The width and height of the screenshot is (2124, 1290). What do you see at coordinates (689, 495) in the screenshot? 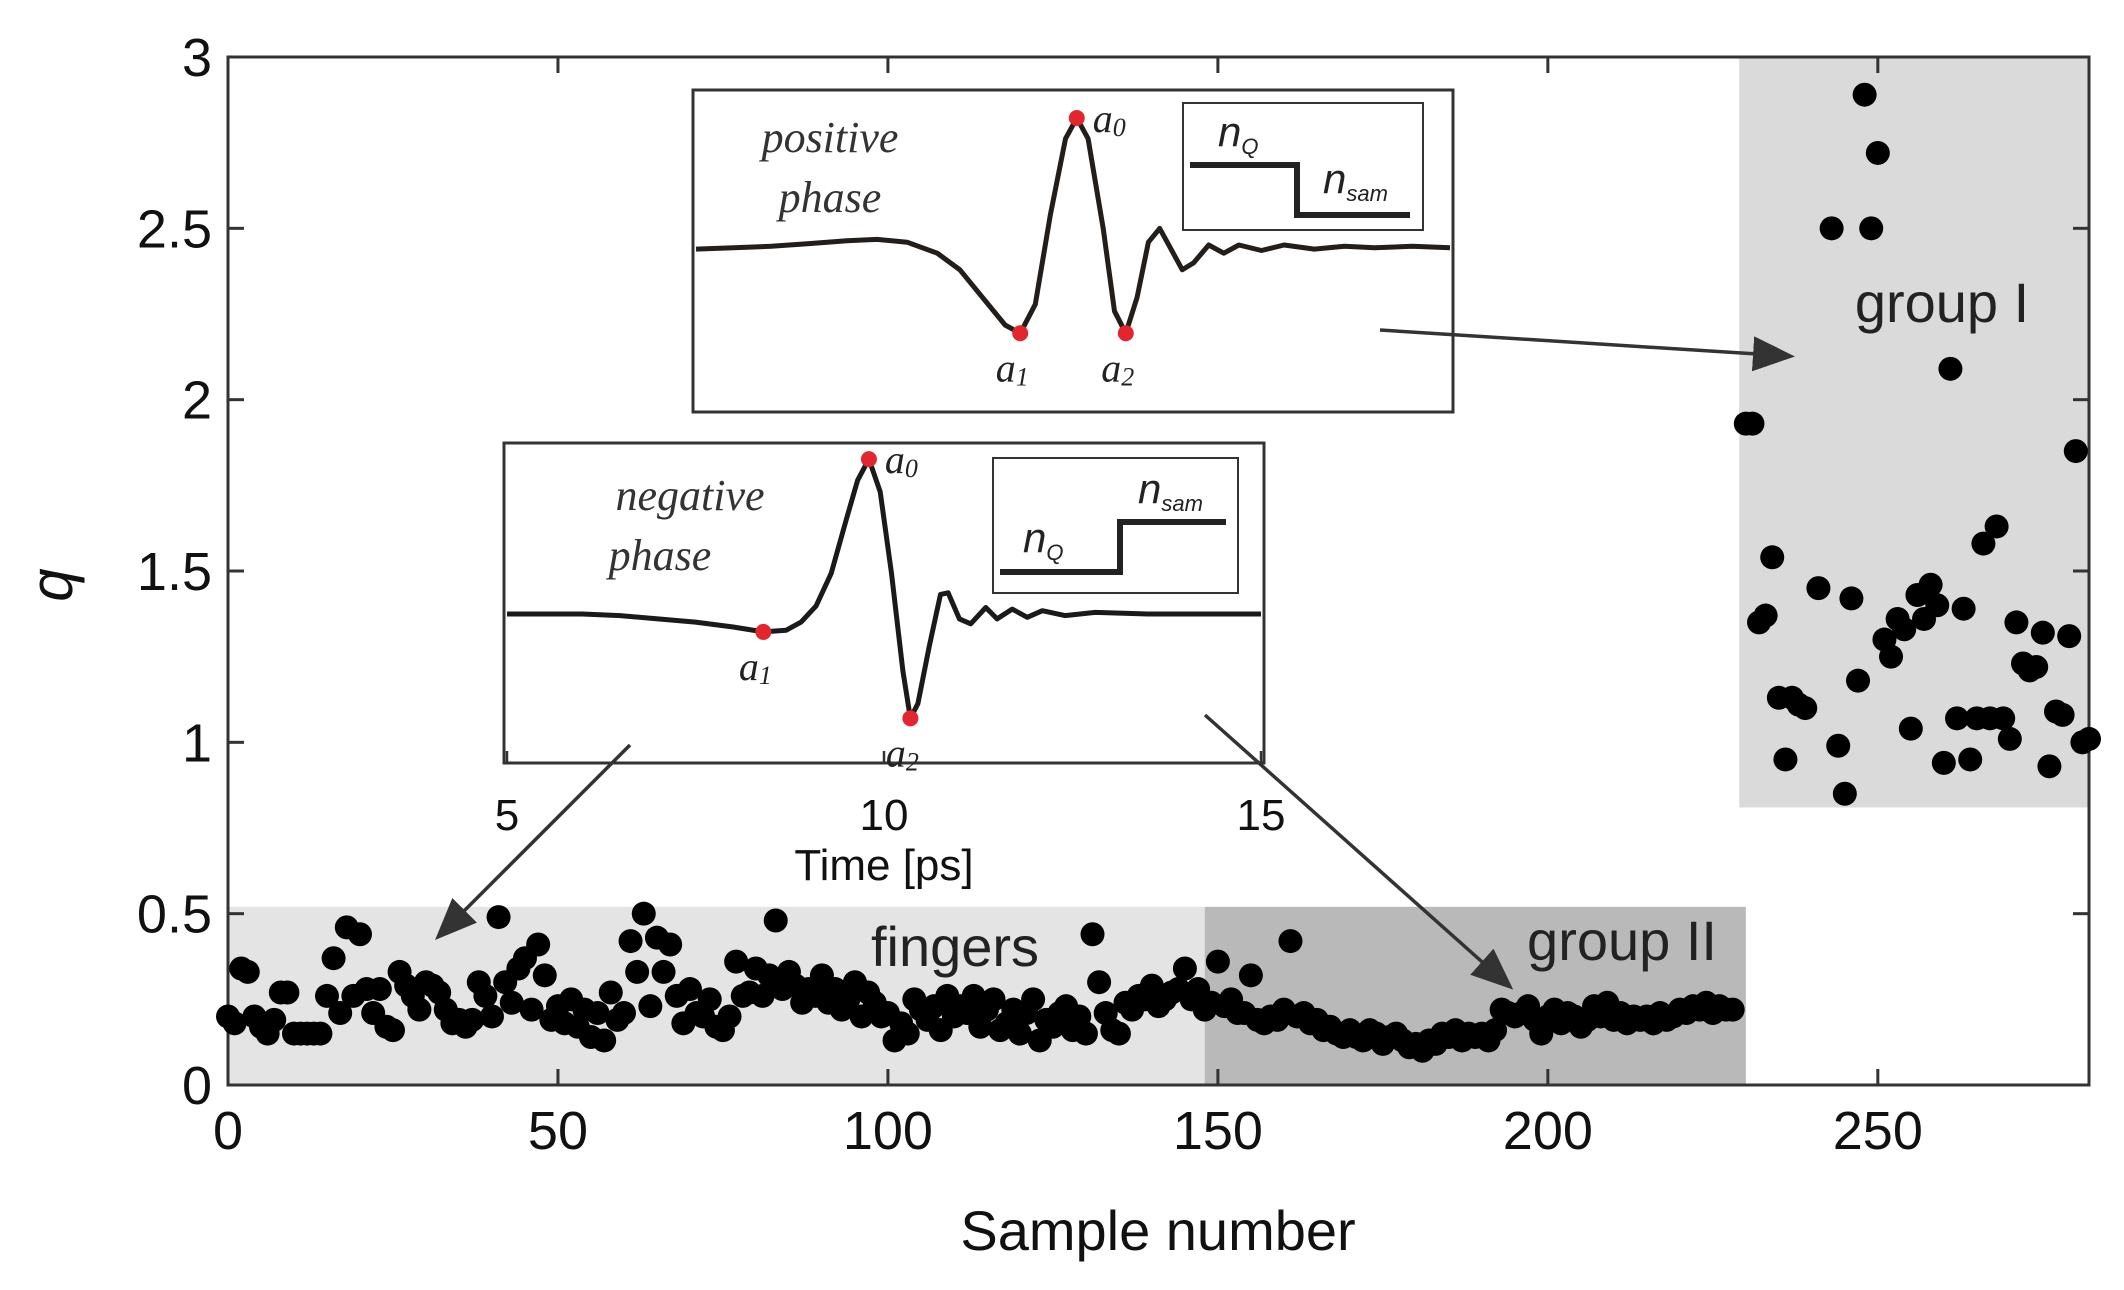
I see `negative-phase-label-line1: negative` at bounding box center [689, 495].